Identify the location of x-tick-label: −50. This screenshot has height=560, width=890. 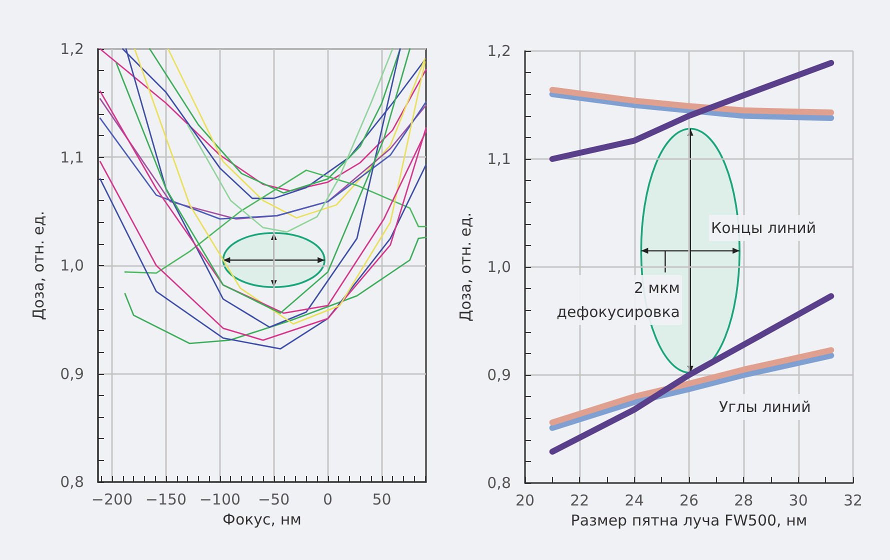
(274, 499).